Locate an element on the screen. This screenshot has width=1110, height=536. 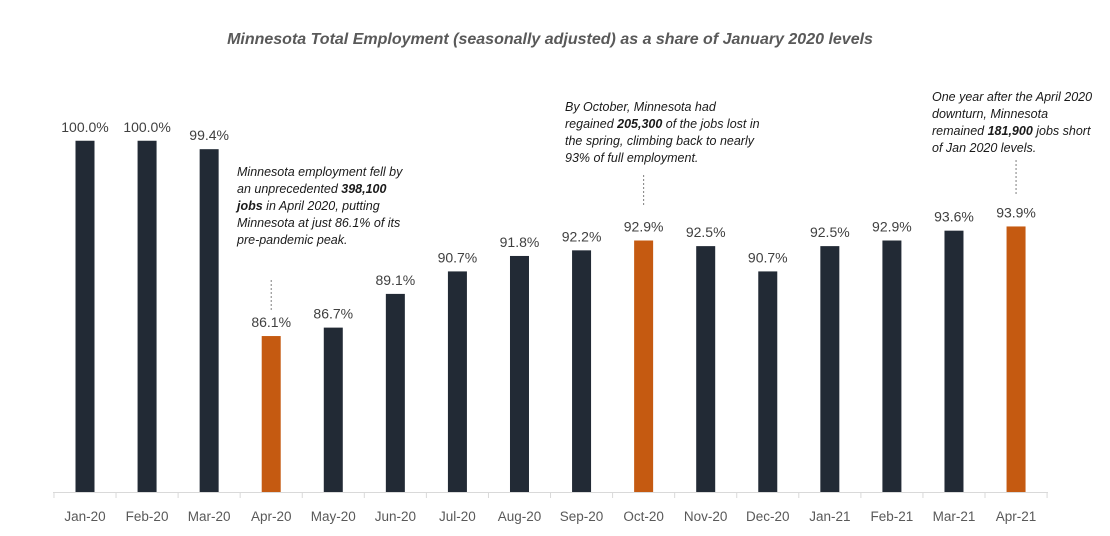
x-tick-label-oct-20: Oct-20 is located at coordinates (643, 516).